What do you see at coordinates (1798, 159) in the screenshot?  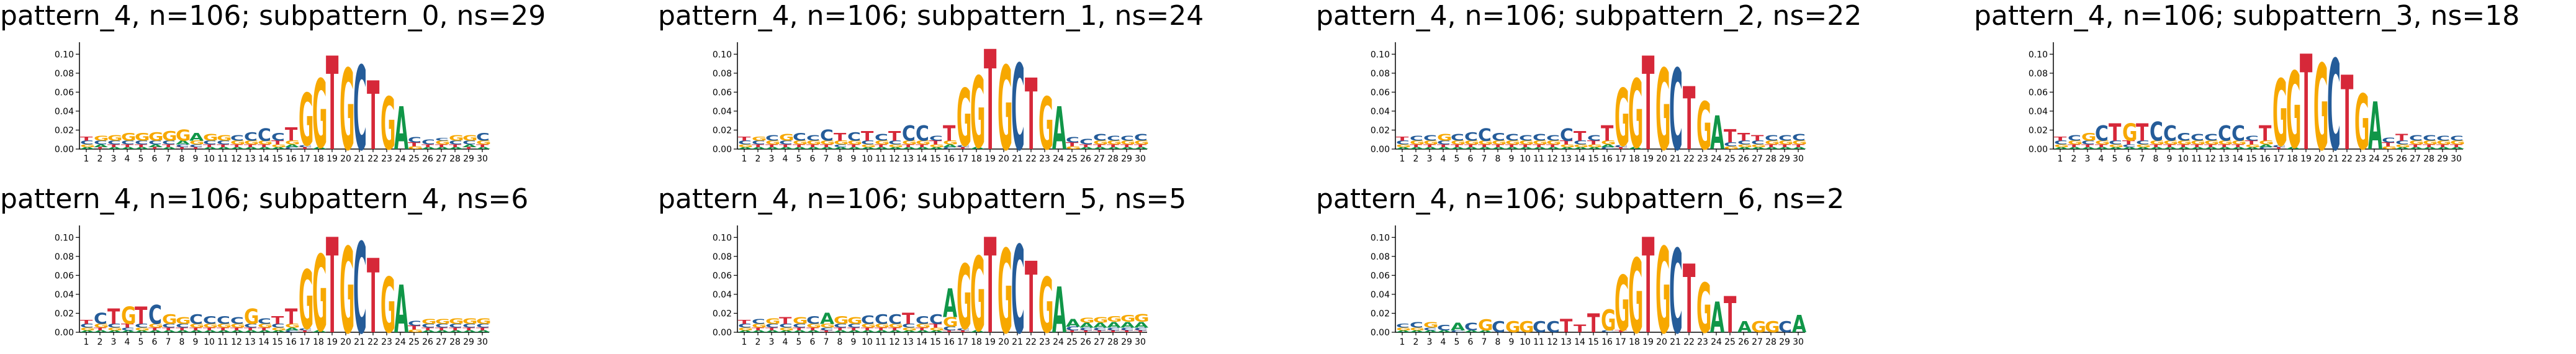 I see `x-tick-label: 30` at bounding box center [1798, 159].